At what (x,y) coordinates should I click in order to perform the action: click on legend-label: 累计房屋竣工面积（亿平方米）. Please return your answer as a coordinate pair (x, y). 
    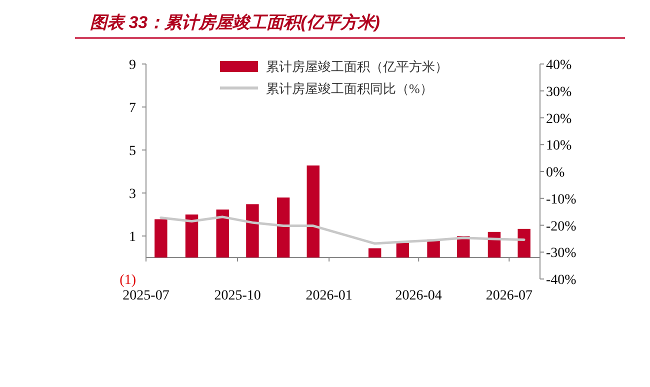
    Looking at the image, I should click on (357, 66).